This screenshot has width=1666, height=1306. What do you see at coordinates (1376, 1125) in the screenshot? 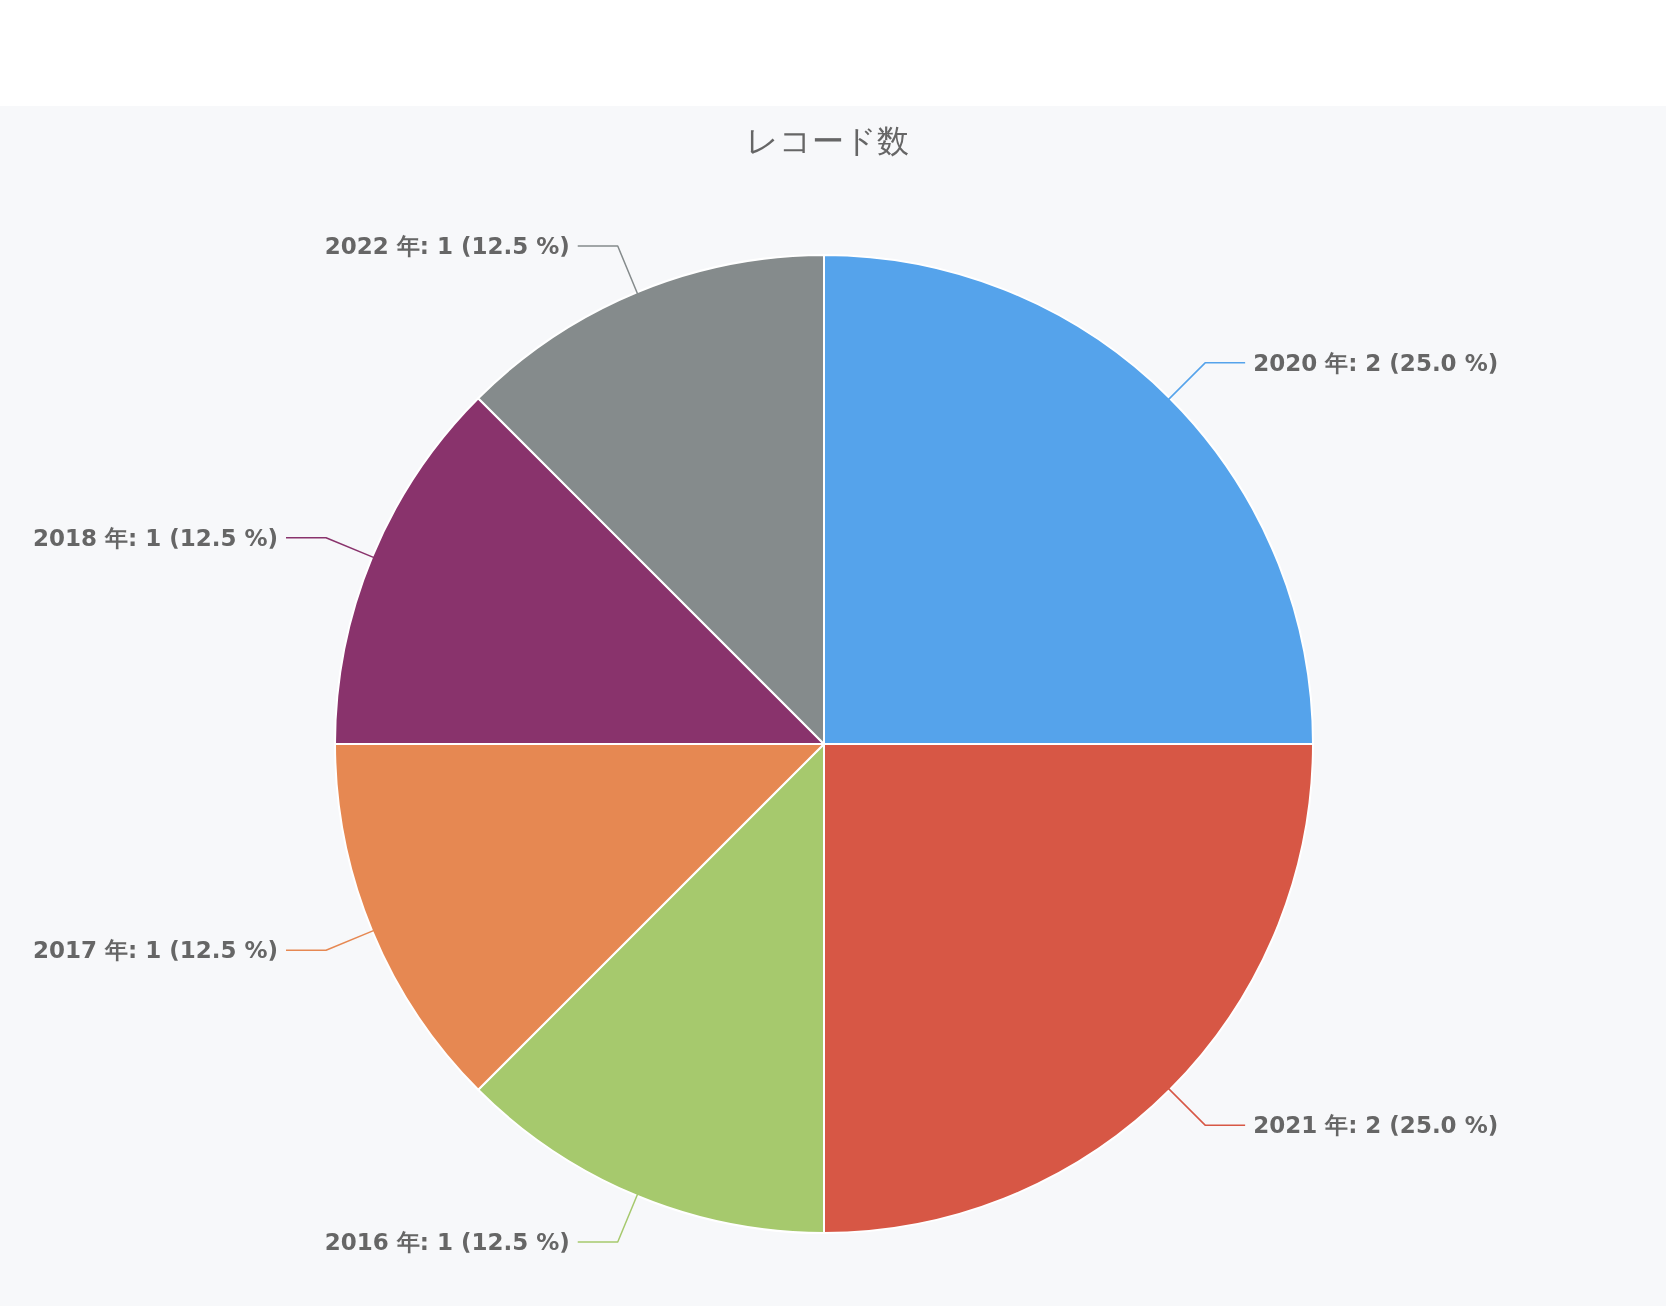
I see `slice-label: 2021 年: 2 (25.0 %)` at bounding box center [1376, 1125].